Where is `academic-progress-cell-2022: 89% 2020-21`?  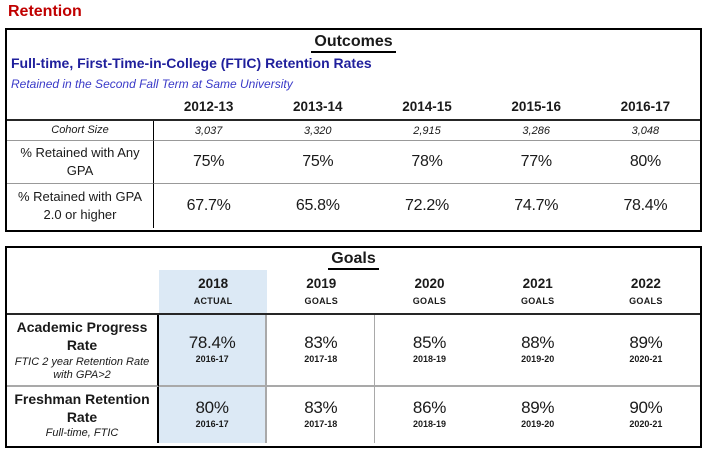 academic-progress-cell-2022: 89% 2020-21 is located at coordinates (645, 351).